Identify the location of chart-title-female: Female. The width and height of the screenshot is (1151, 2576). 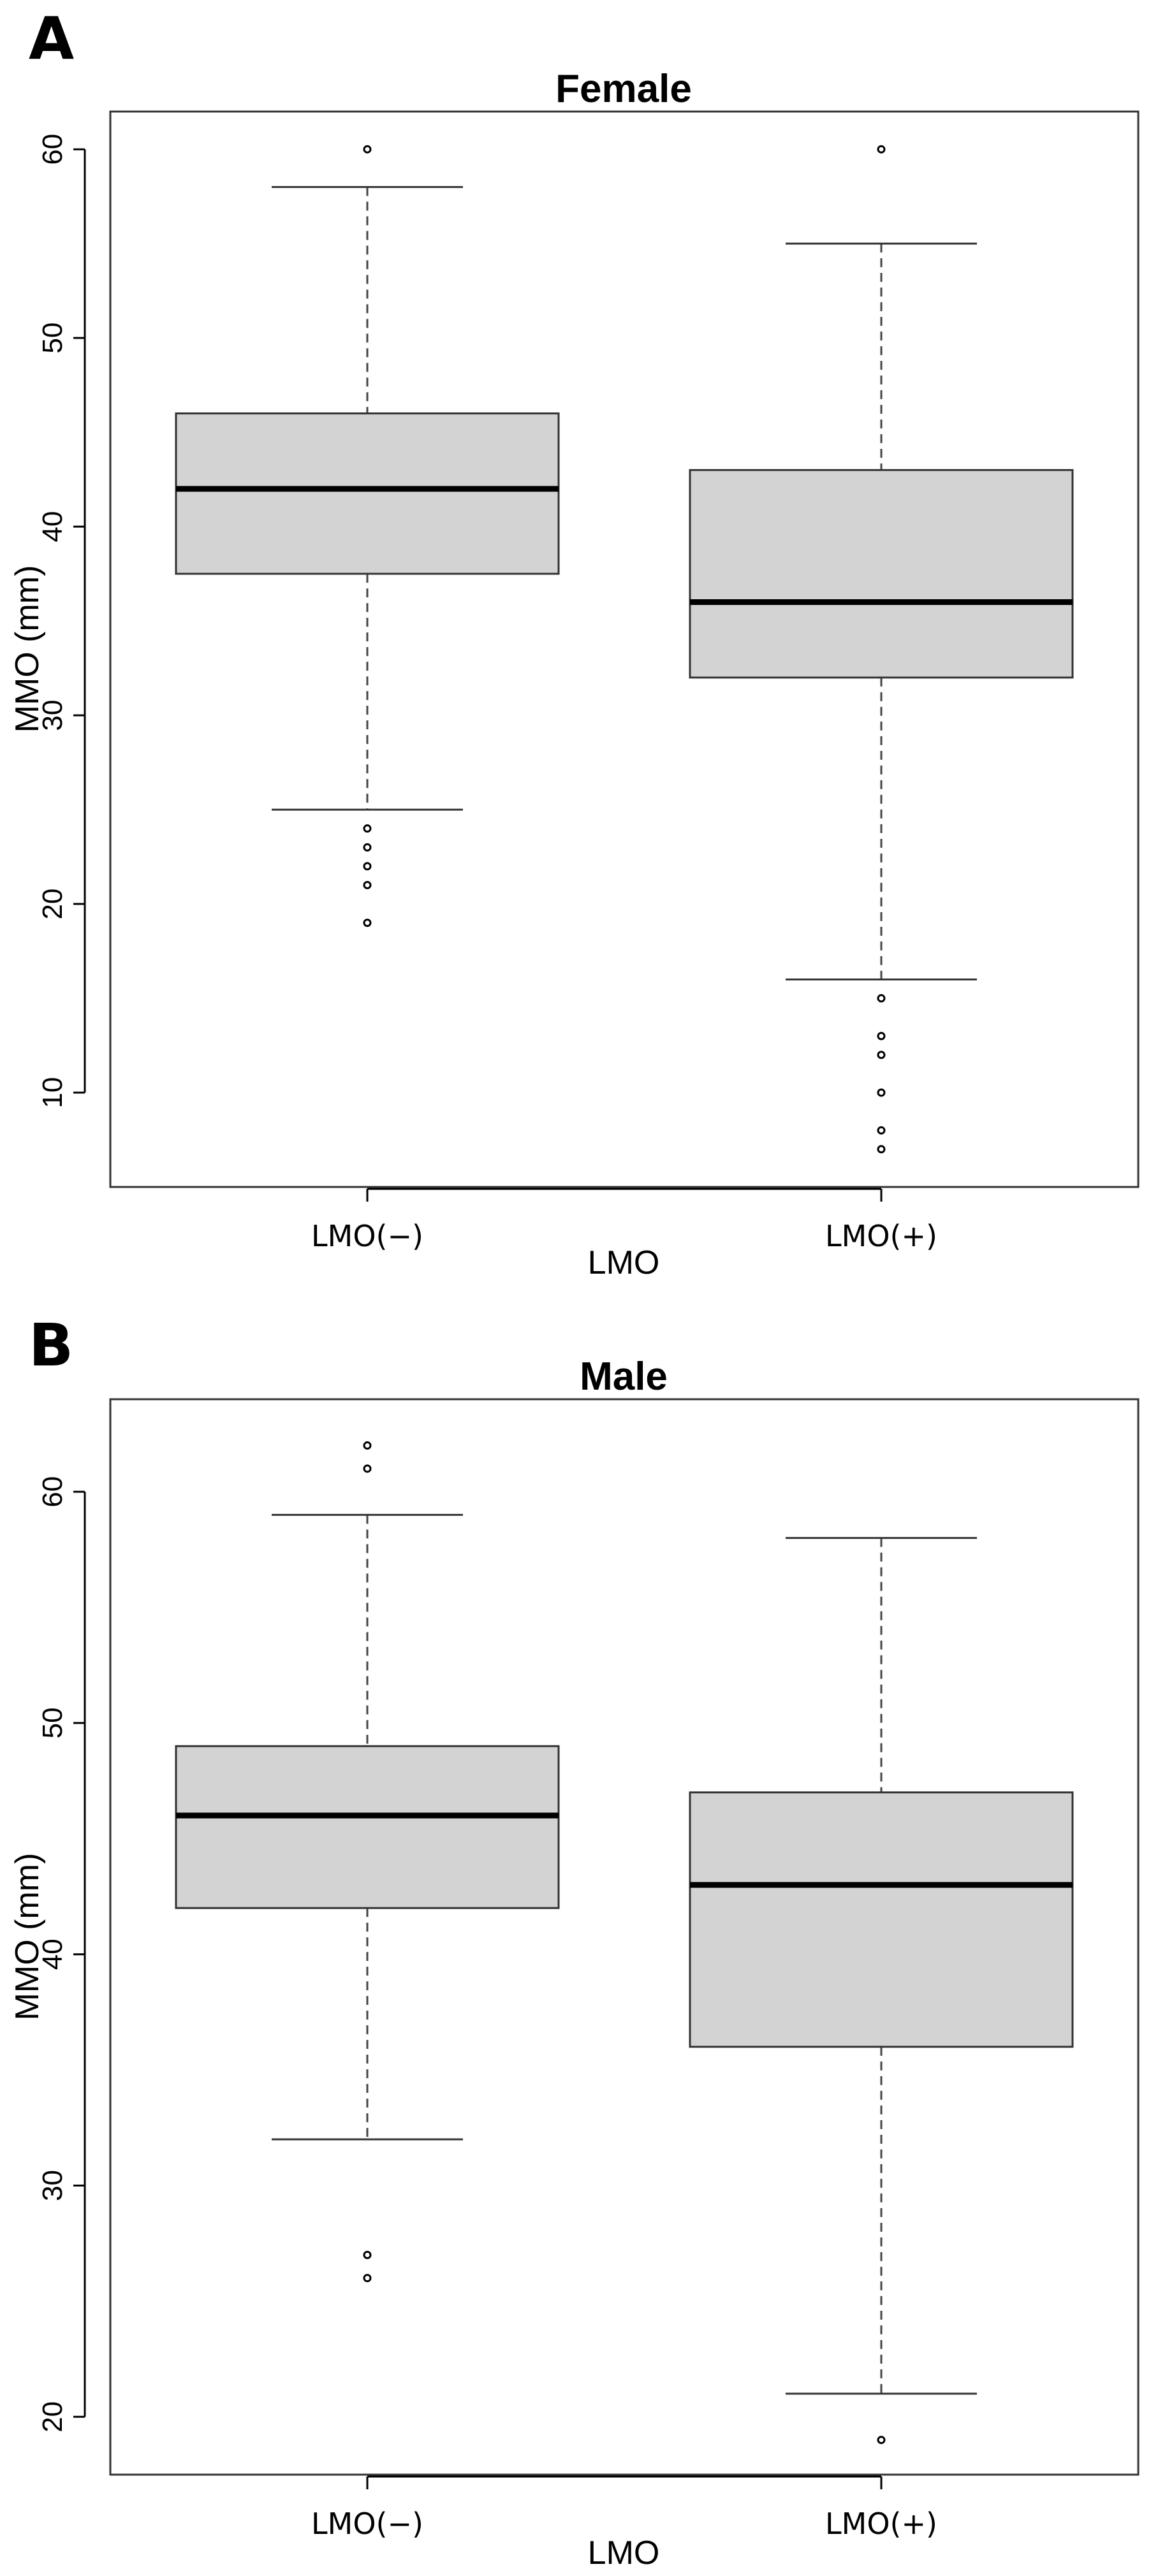
(623, 89).